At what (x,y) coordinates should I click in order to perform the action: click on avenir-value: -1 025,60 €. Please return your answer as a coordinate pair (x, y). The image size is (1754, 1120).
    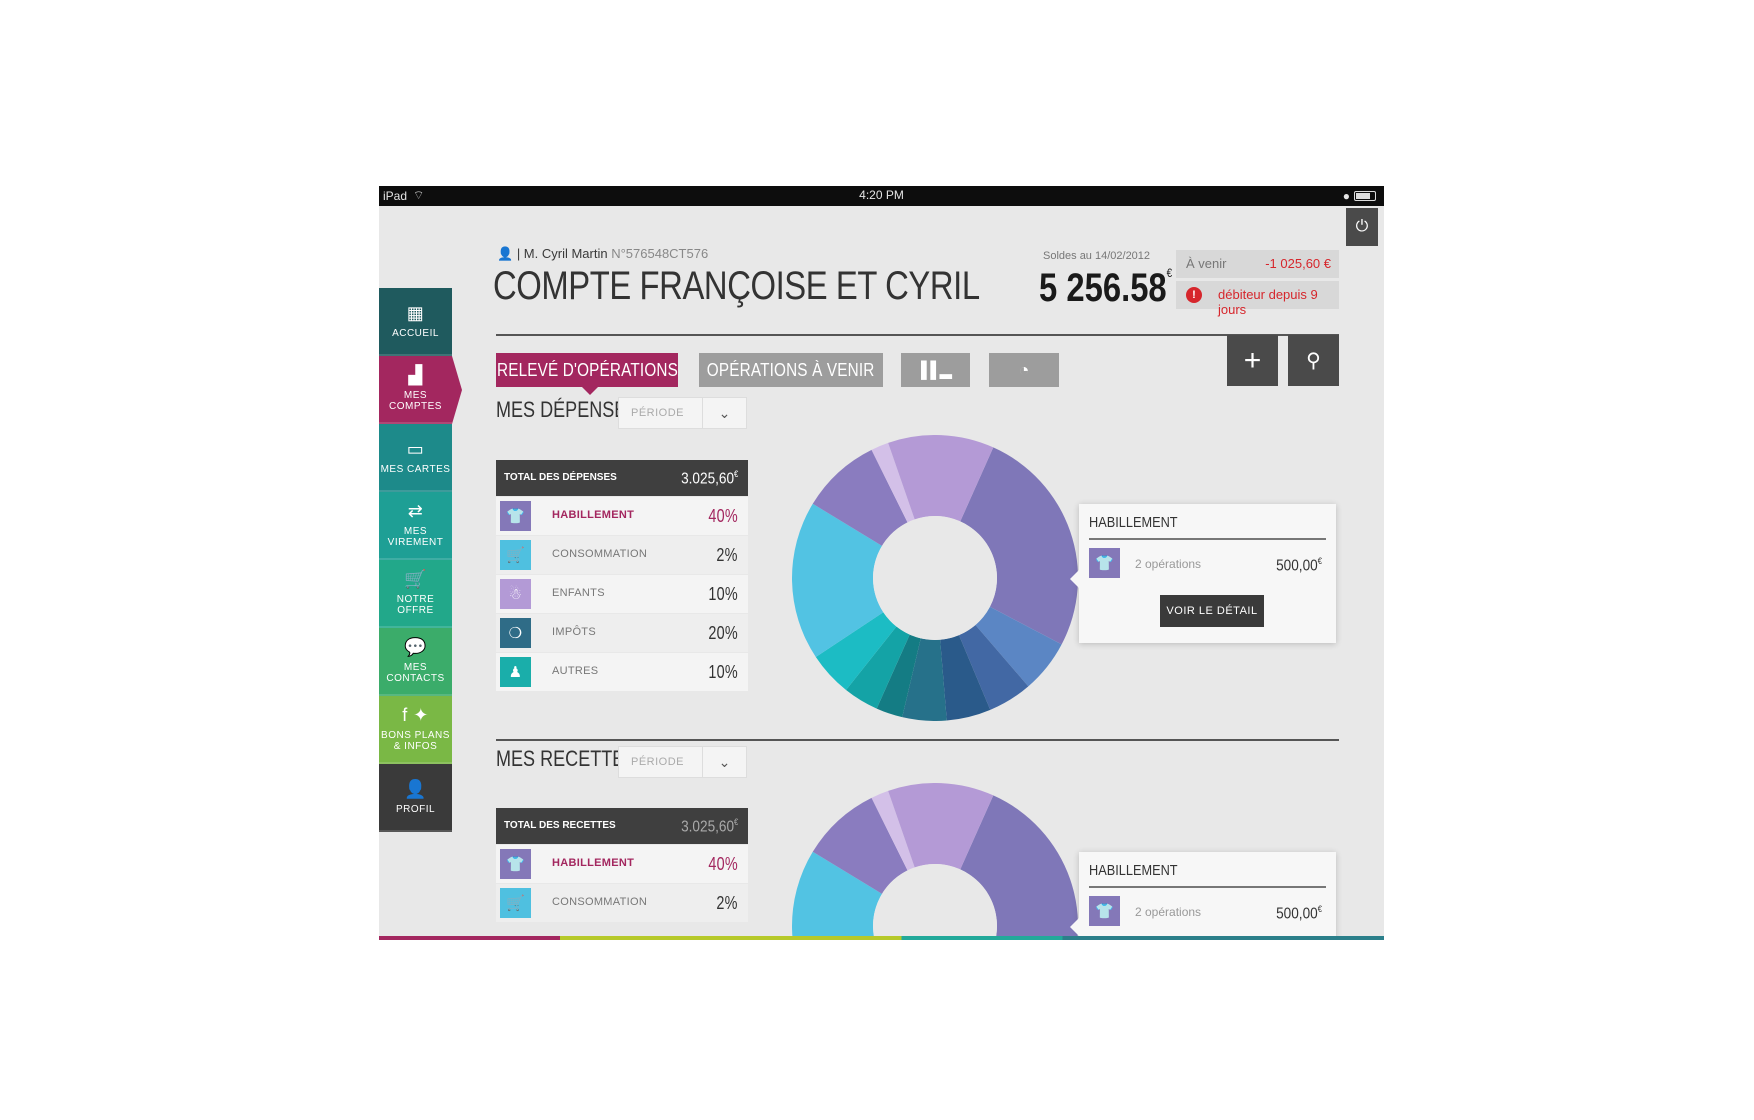
    Looking at the image, I should click on (1298, 263).